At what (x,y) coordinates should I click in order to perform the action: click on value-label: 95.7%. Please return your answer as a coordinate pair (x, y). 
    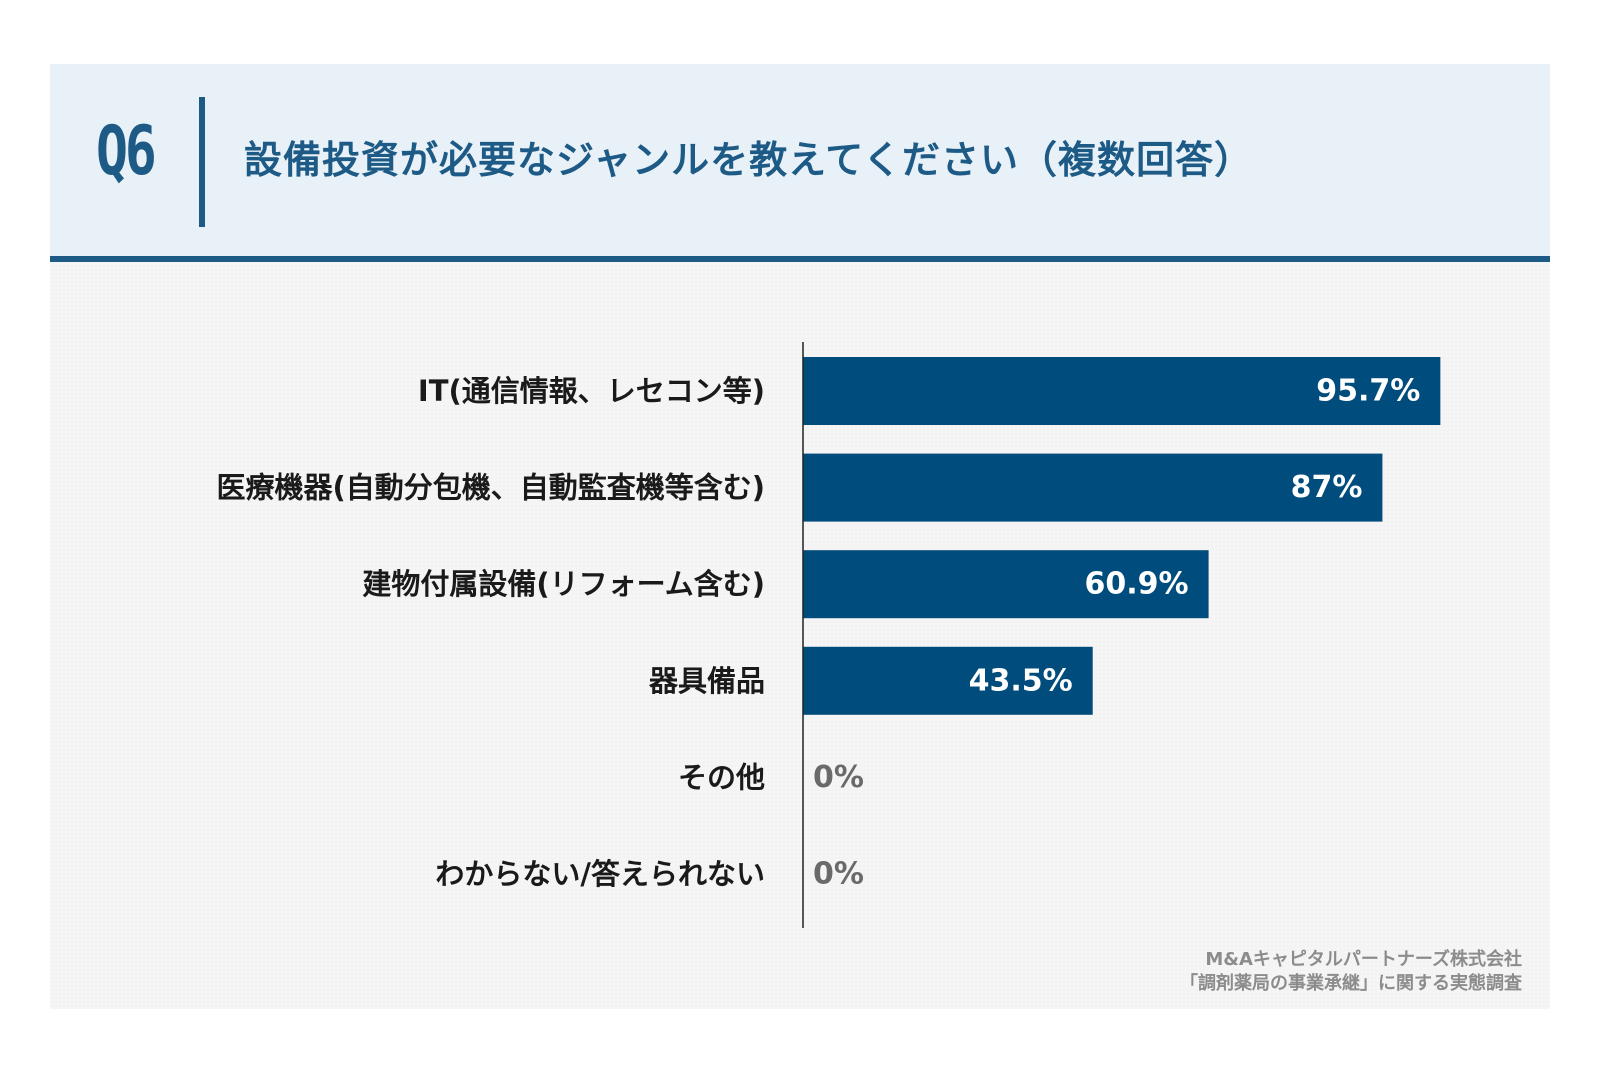
    Looking at the image, I should click on (1368, 391).